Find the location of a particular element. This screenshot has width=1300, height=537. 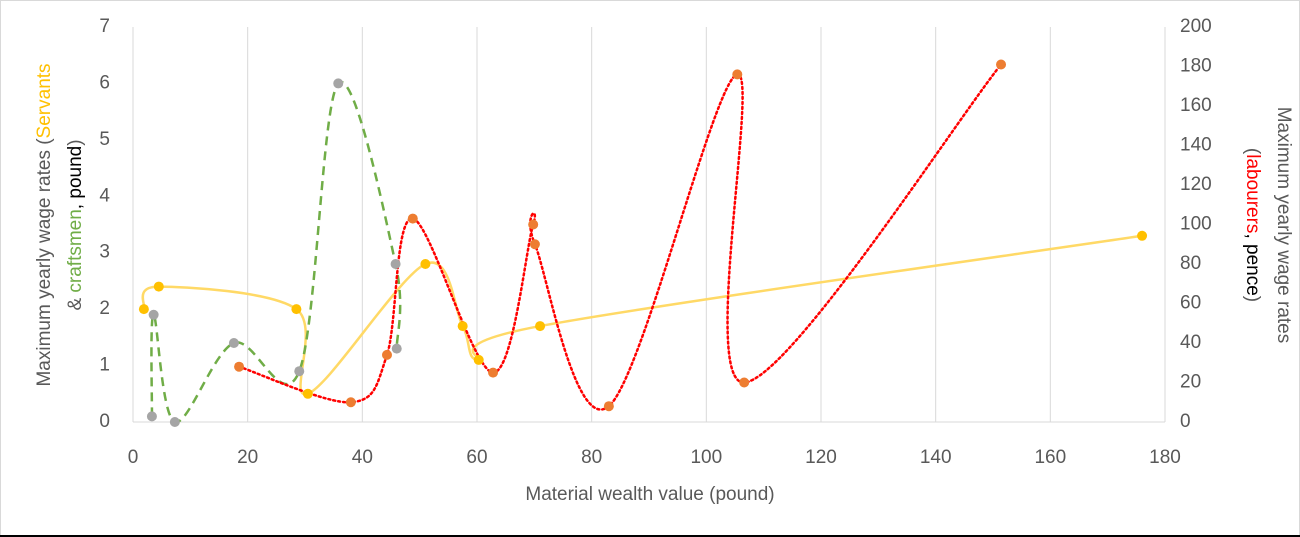

y2-axis-title-line2: (labourers, pence) is located at coordinates (1252, 225).